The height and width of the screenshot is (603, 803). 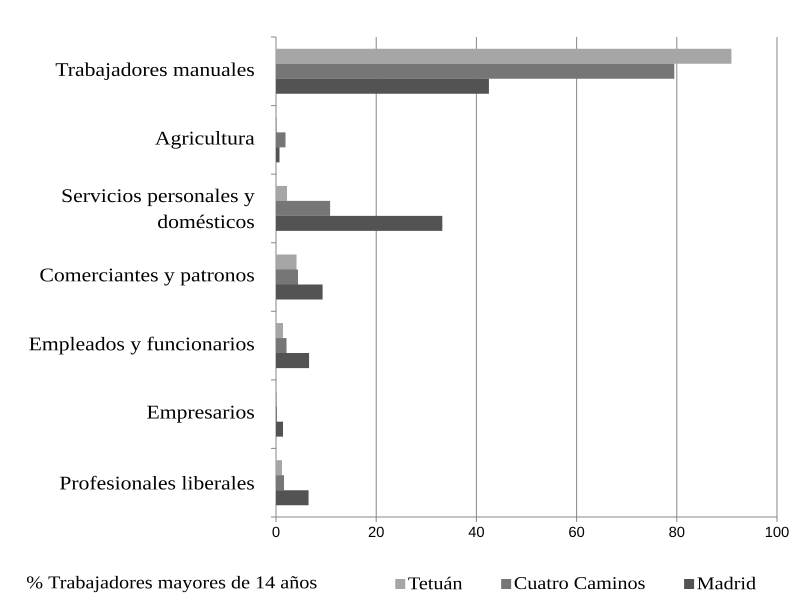 I want to click on x-tick-label: 60, so click(x=576, y=532).